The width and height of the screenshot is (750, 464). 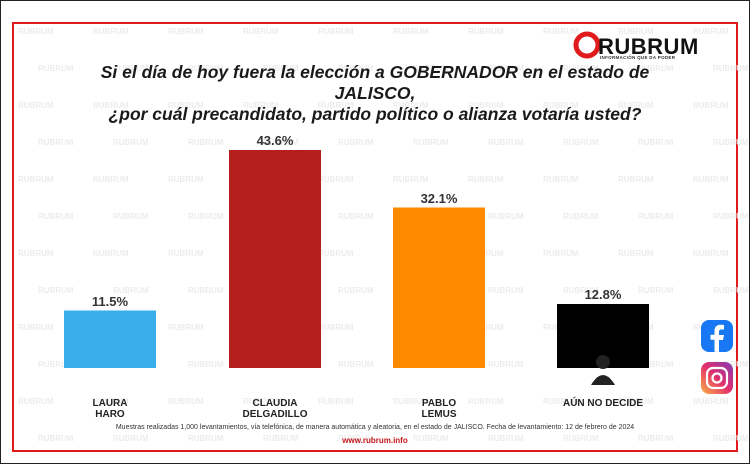 What do you see at coordinates (717, 338) in the screenshot?
I see `facebook-glyph` at bounding box center [717, 338].